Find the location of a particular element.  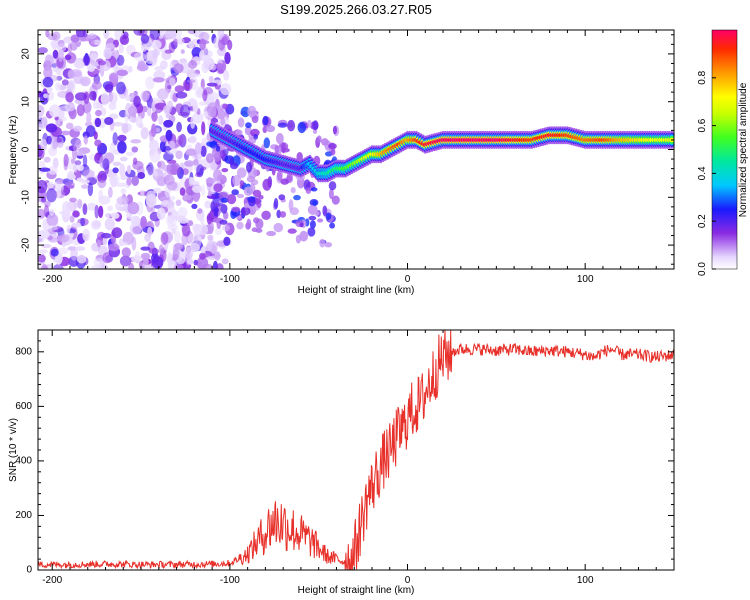

colorbar-tick-label: 0.8 is located at coordinates (702, 77).